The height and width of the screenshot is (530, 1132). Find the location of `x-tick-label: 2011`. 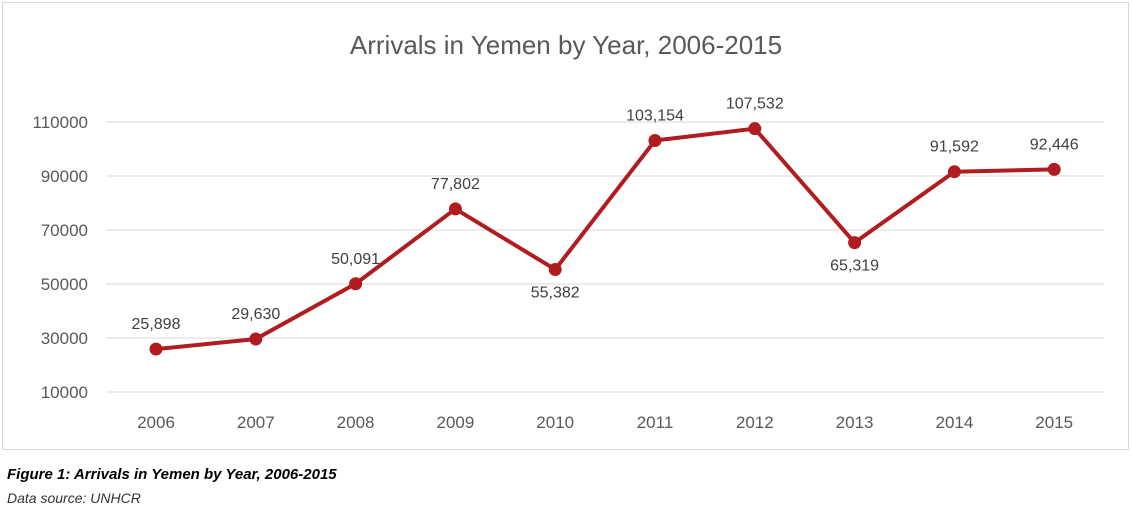

x-tick-label: 2011 is located at coordinates (655, 422).